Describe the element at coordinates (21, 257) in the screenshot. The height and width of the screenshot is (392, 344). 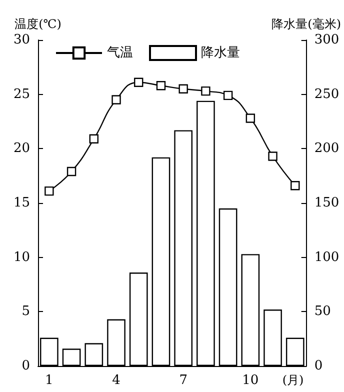
I see `y-tick-label: 10` at that location.